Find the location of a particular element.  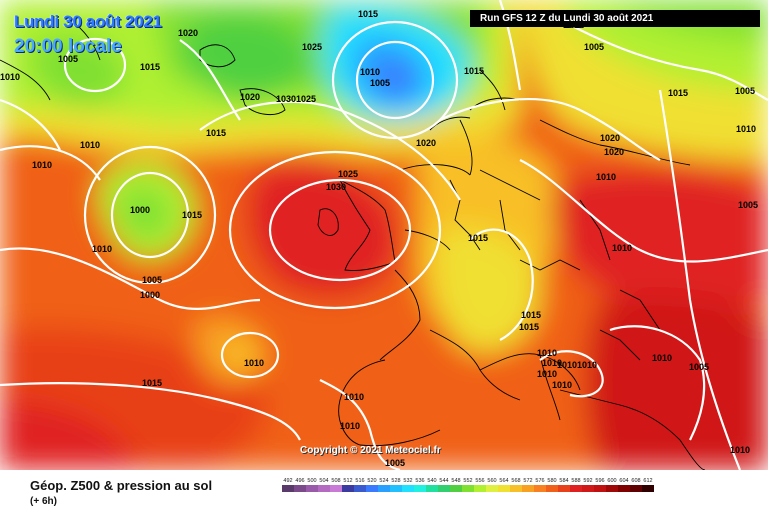

isobar-label: 1030 is located at coordinates (336, 187).